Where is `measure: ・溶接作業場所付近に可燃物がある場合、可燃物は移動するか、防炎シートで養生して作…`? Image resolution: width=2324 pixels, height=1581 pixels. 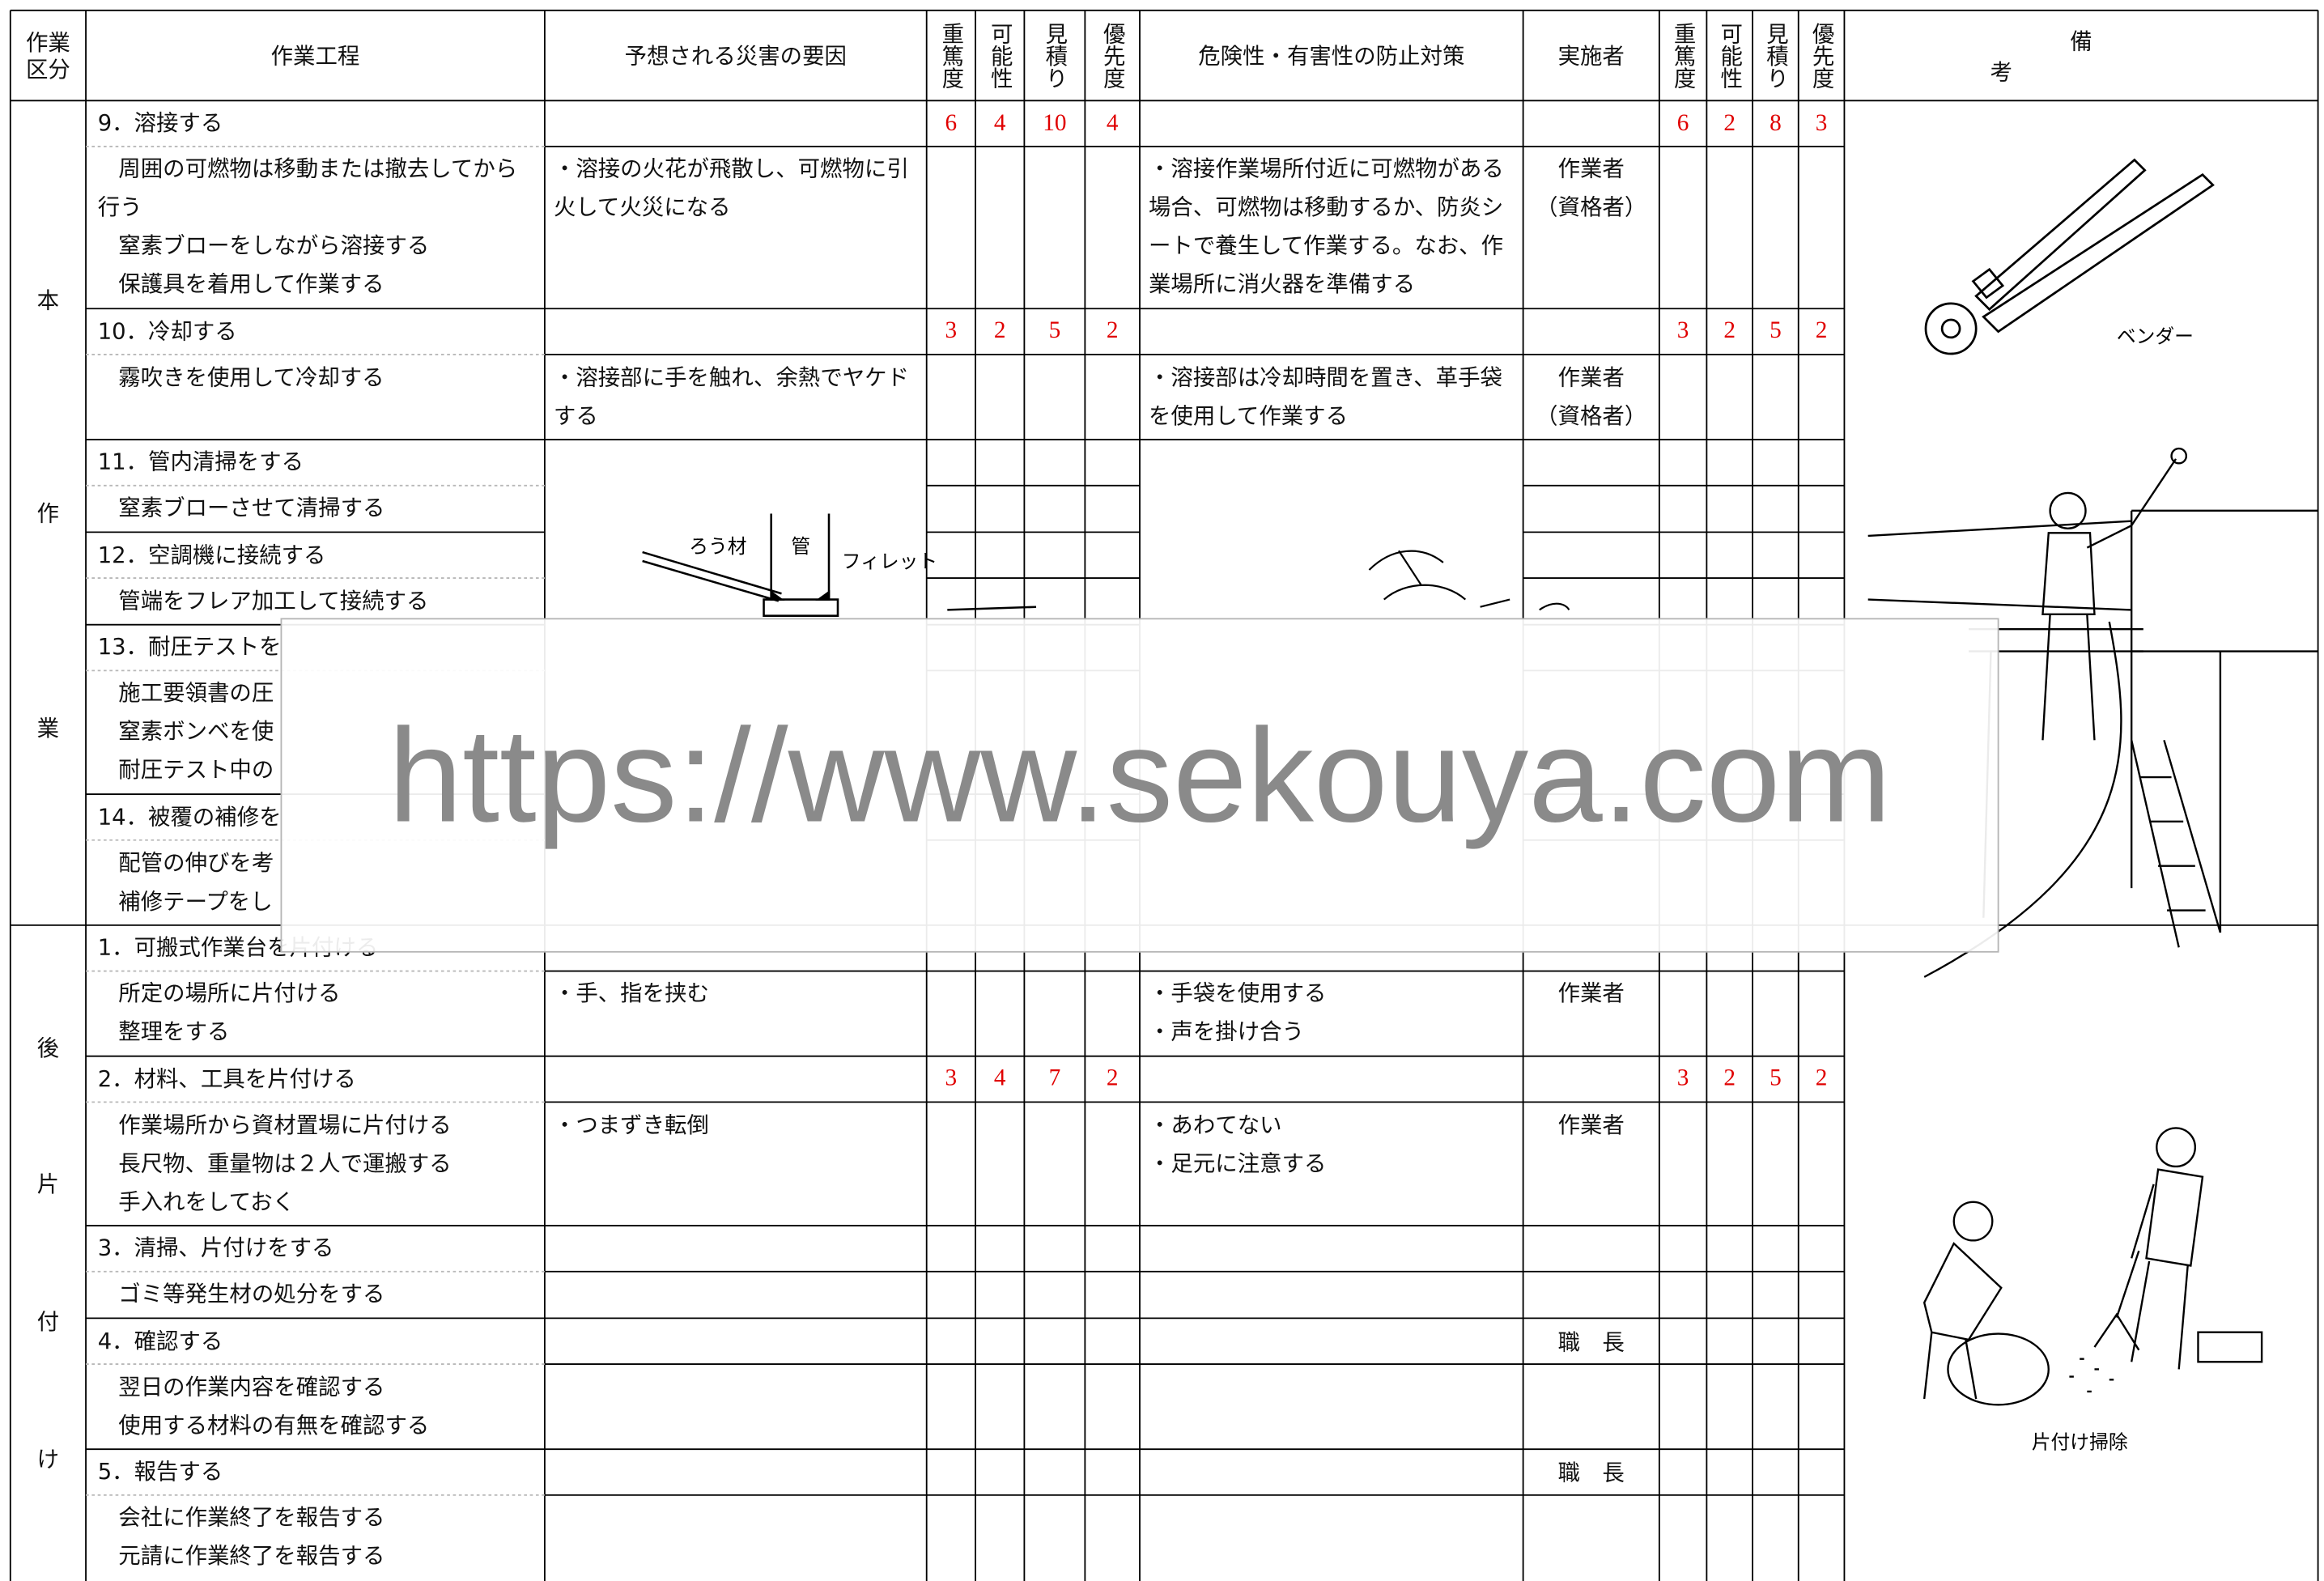
measure: ・溶接作業場所付近に可燃物がある場合、可燃物は移動するか、防炎シートで養生して作… is located at coordinates (1326, 227).